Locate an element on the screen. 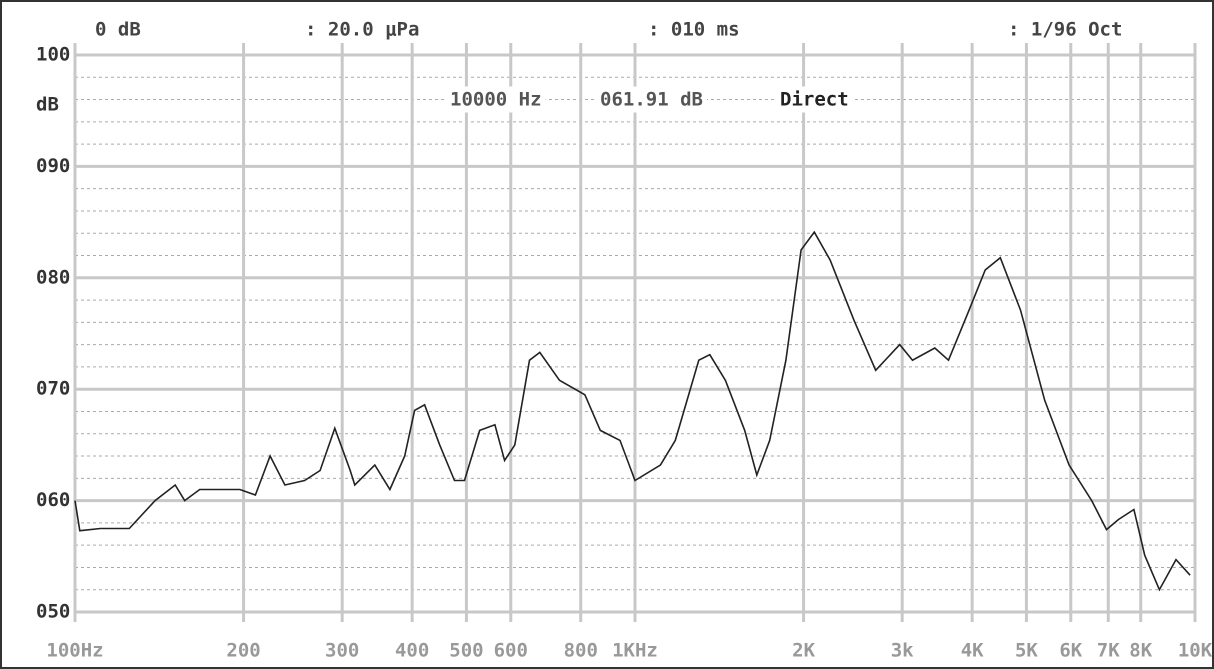  y-tick-label: 080 is located at coordinates (53, 277).